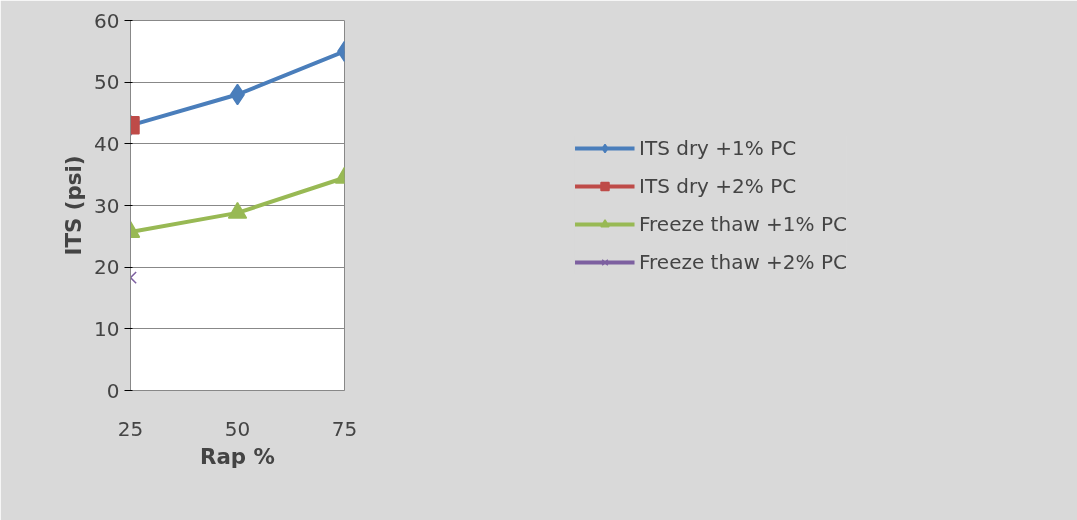 The height and width of the screenshot is (520, 1077). I want to click on y-tick-label: 50, so click(107, 82).